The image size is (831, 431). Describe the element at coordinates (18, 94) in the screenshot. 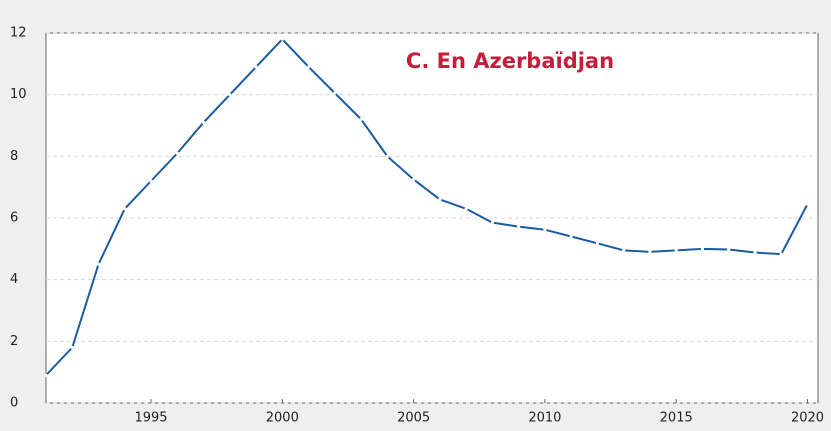

I see `y-tick-label: 10` at that location.